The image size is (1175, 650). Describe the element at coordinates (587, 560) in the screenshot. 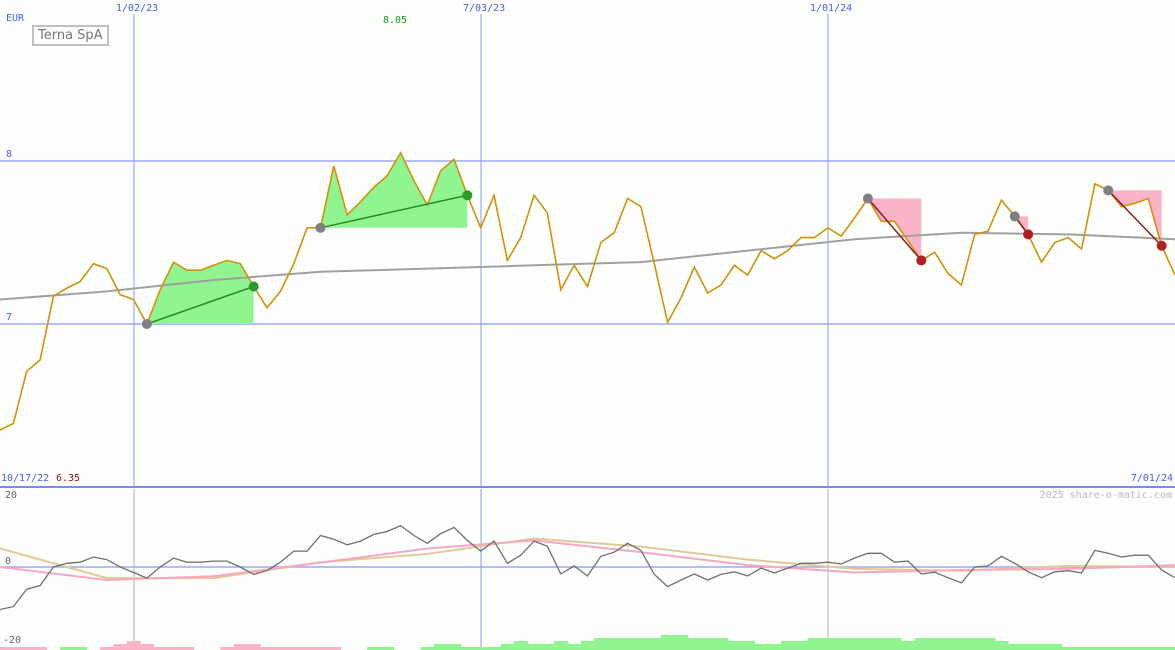

I see `pink-signal-line` at that location.